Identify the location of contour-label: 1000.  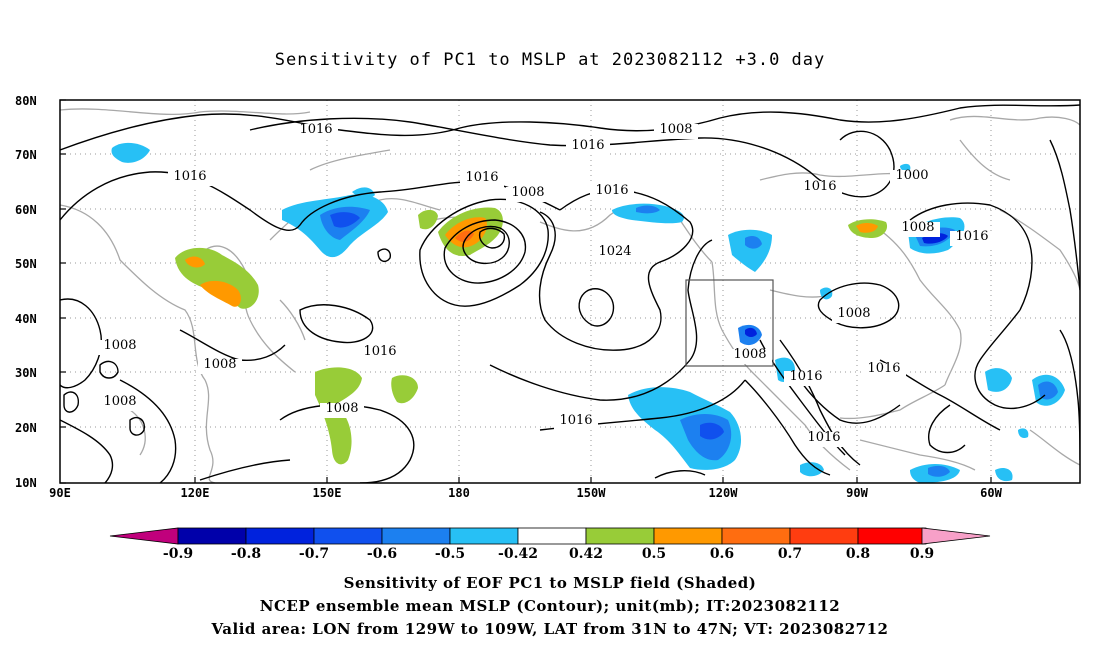
(911, 175).